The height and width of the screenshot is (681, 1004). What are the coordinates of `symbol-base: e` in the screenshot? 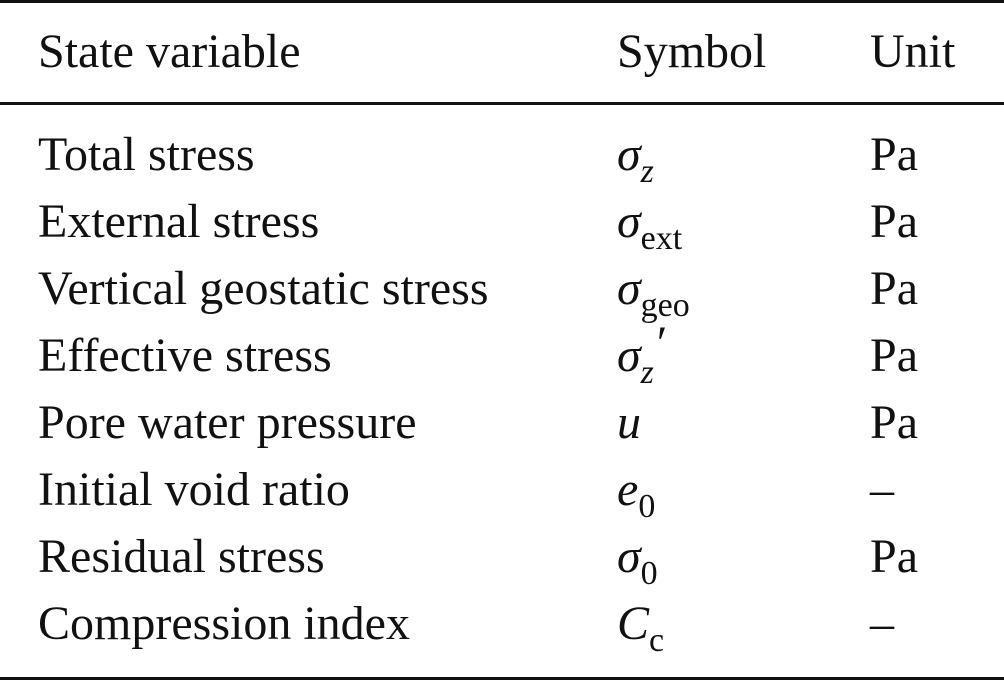 It's located at (628, 489).